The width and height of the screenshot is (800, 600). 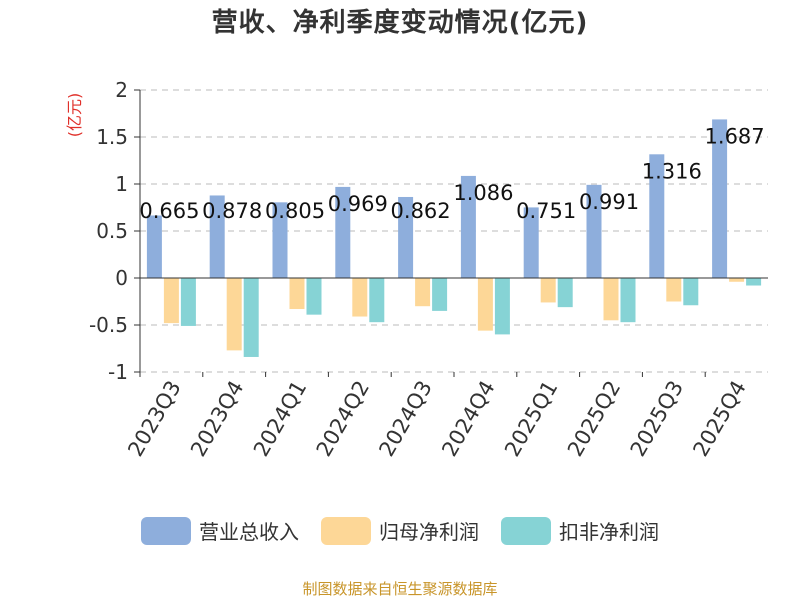 What do you see at coordinates (358, 204) in the screenshot?
I see `data-label-revenue-2024Q2: 0.969` at bounding box center [358, 204].